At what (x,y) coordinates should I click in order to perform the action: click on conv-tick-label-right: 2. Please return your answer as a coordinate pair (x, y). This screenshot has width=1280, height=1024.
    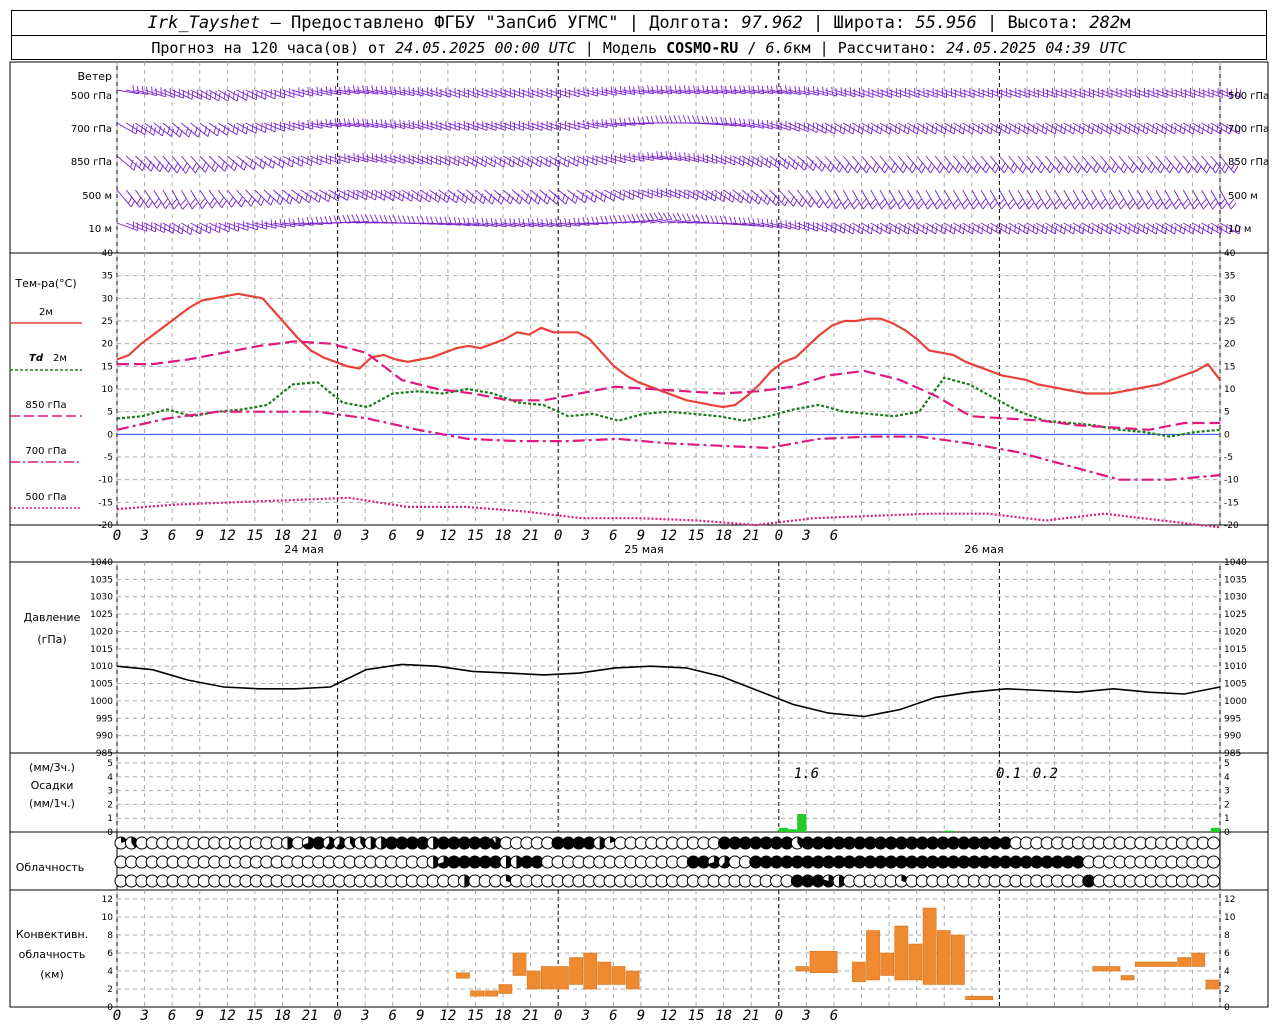
    Looking at the image, I should click on (1227, 990).